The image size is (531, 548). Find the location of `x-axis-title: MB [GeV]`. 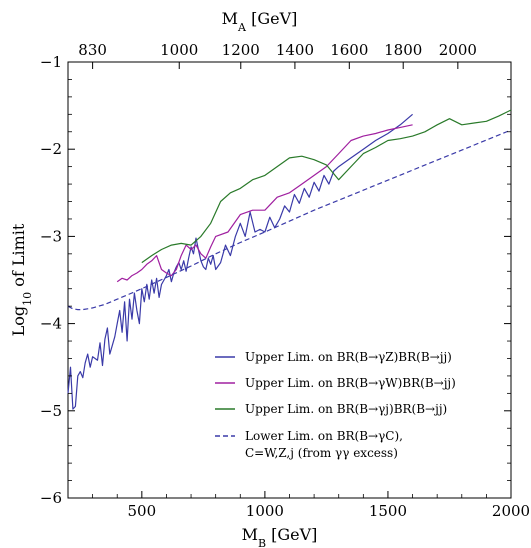

x-axis-title: MB [GeV] is located at coordinates (280, 536).